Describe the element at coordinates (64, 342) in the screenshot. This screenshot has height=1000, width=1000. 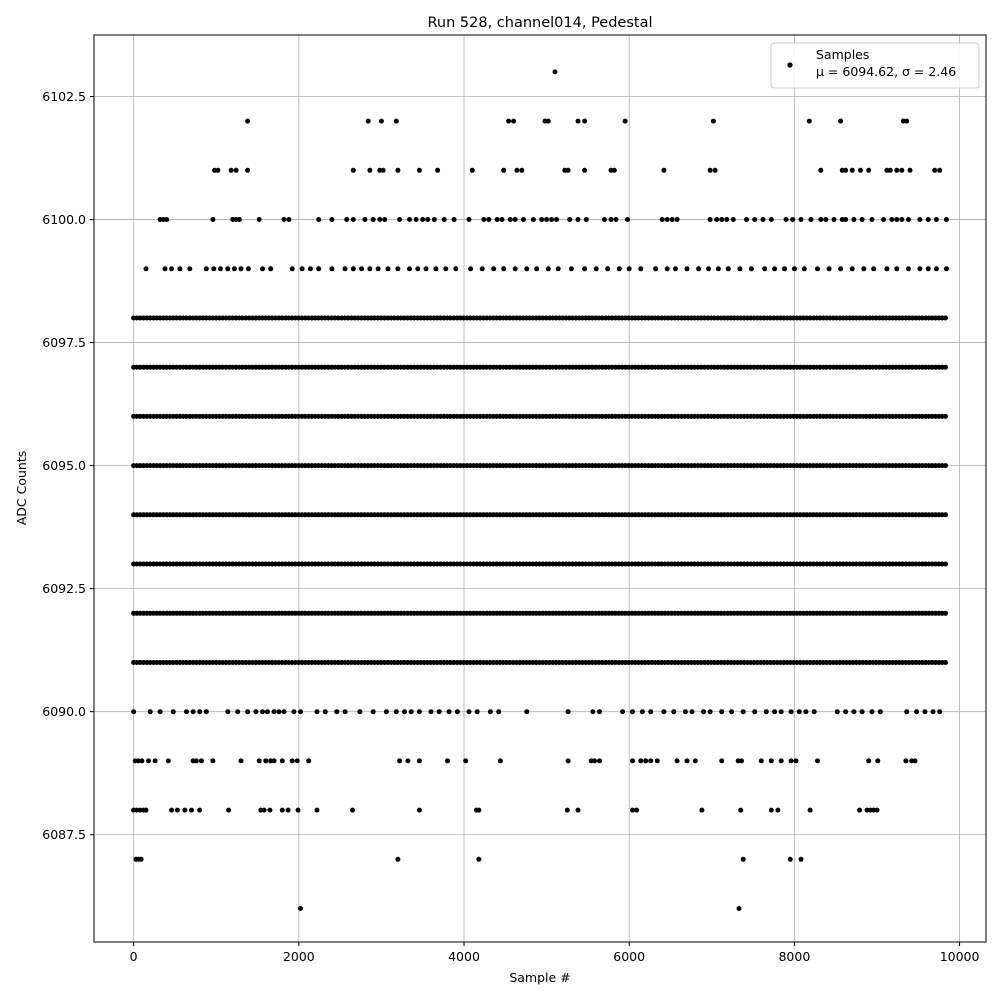
I see `y-tick-label: 6097.5` at that location.